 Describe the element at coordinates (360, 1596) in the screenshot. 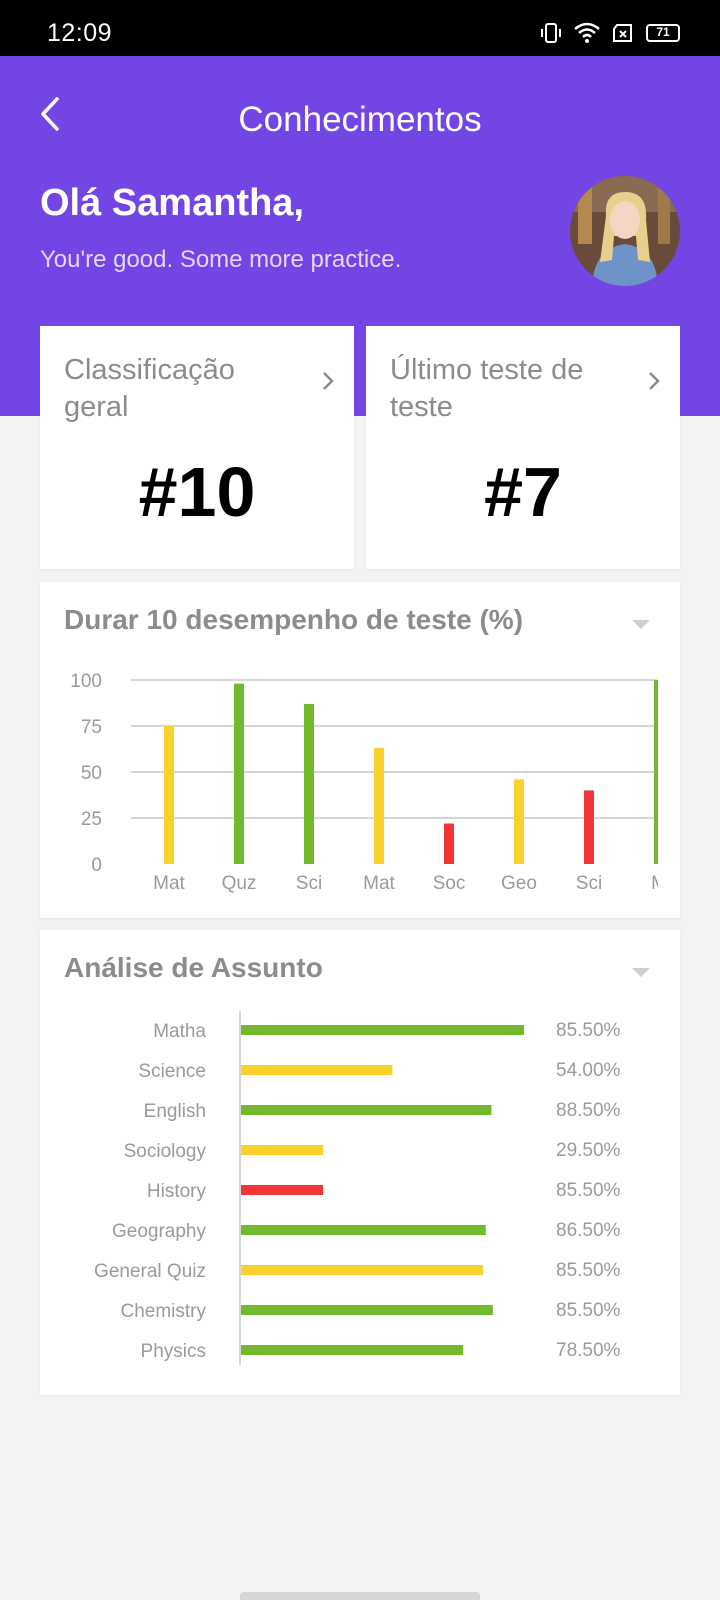

I see `home-indicator` at that location.